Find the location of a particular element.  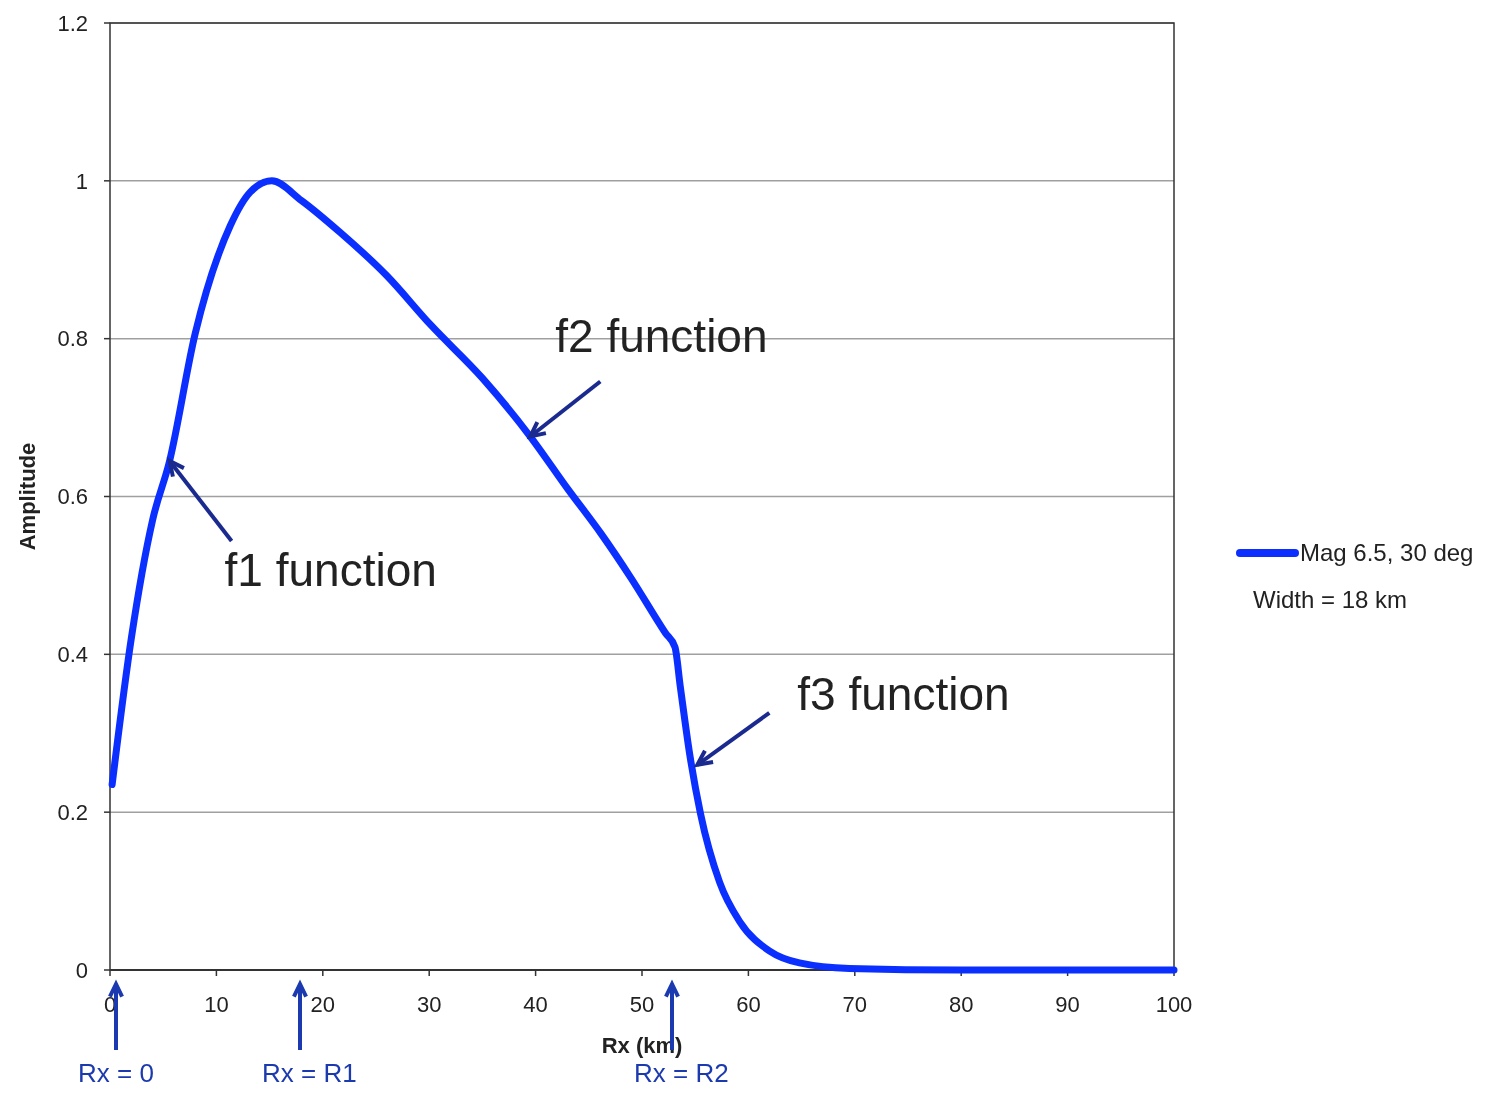

annotation: f1 function is located at coordinates (330, 569).